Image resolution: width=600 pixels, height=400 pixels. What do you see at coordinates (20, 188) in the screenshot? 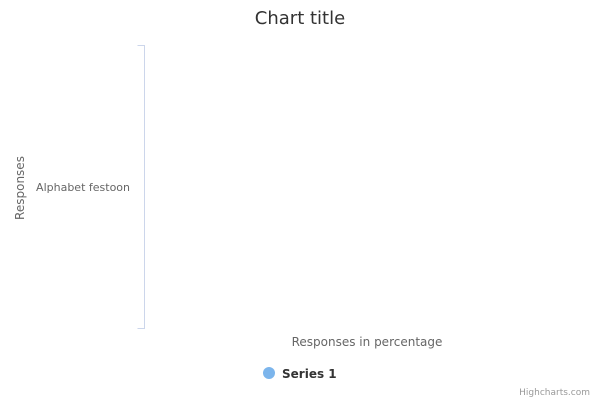
I see `x-axis-title: Responses` at bounding box center [20, 188].